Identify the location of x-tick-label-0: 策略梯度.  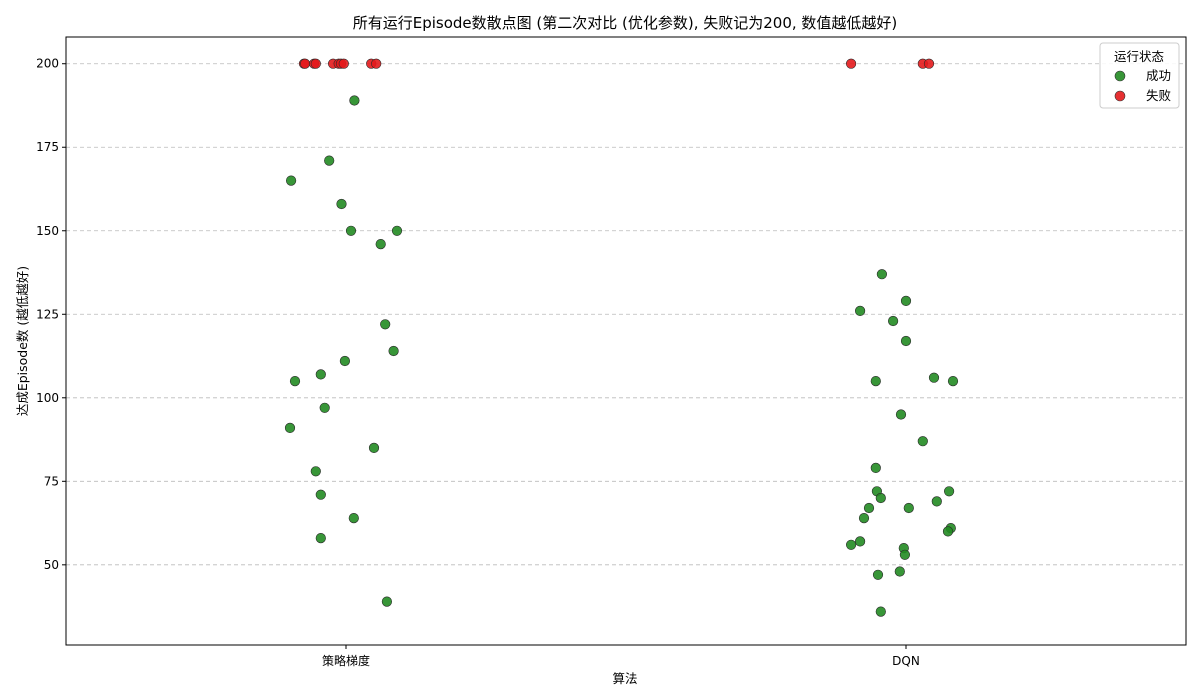
(346, 660).